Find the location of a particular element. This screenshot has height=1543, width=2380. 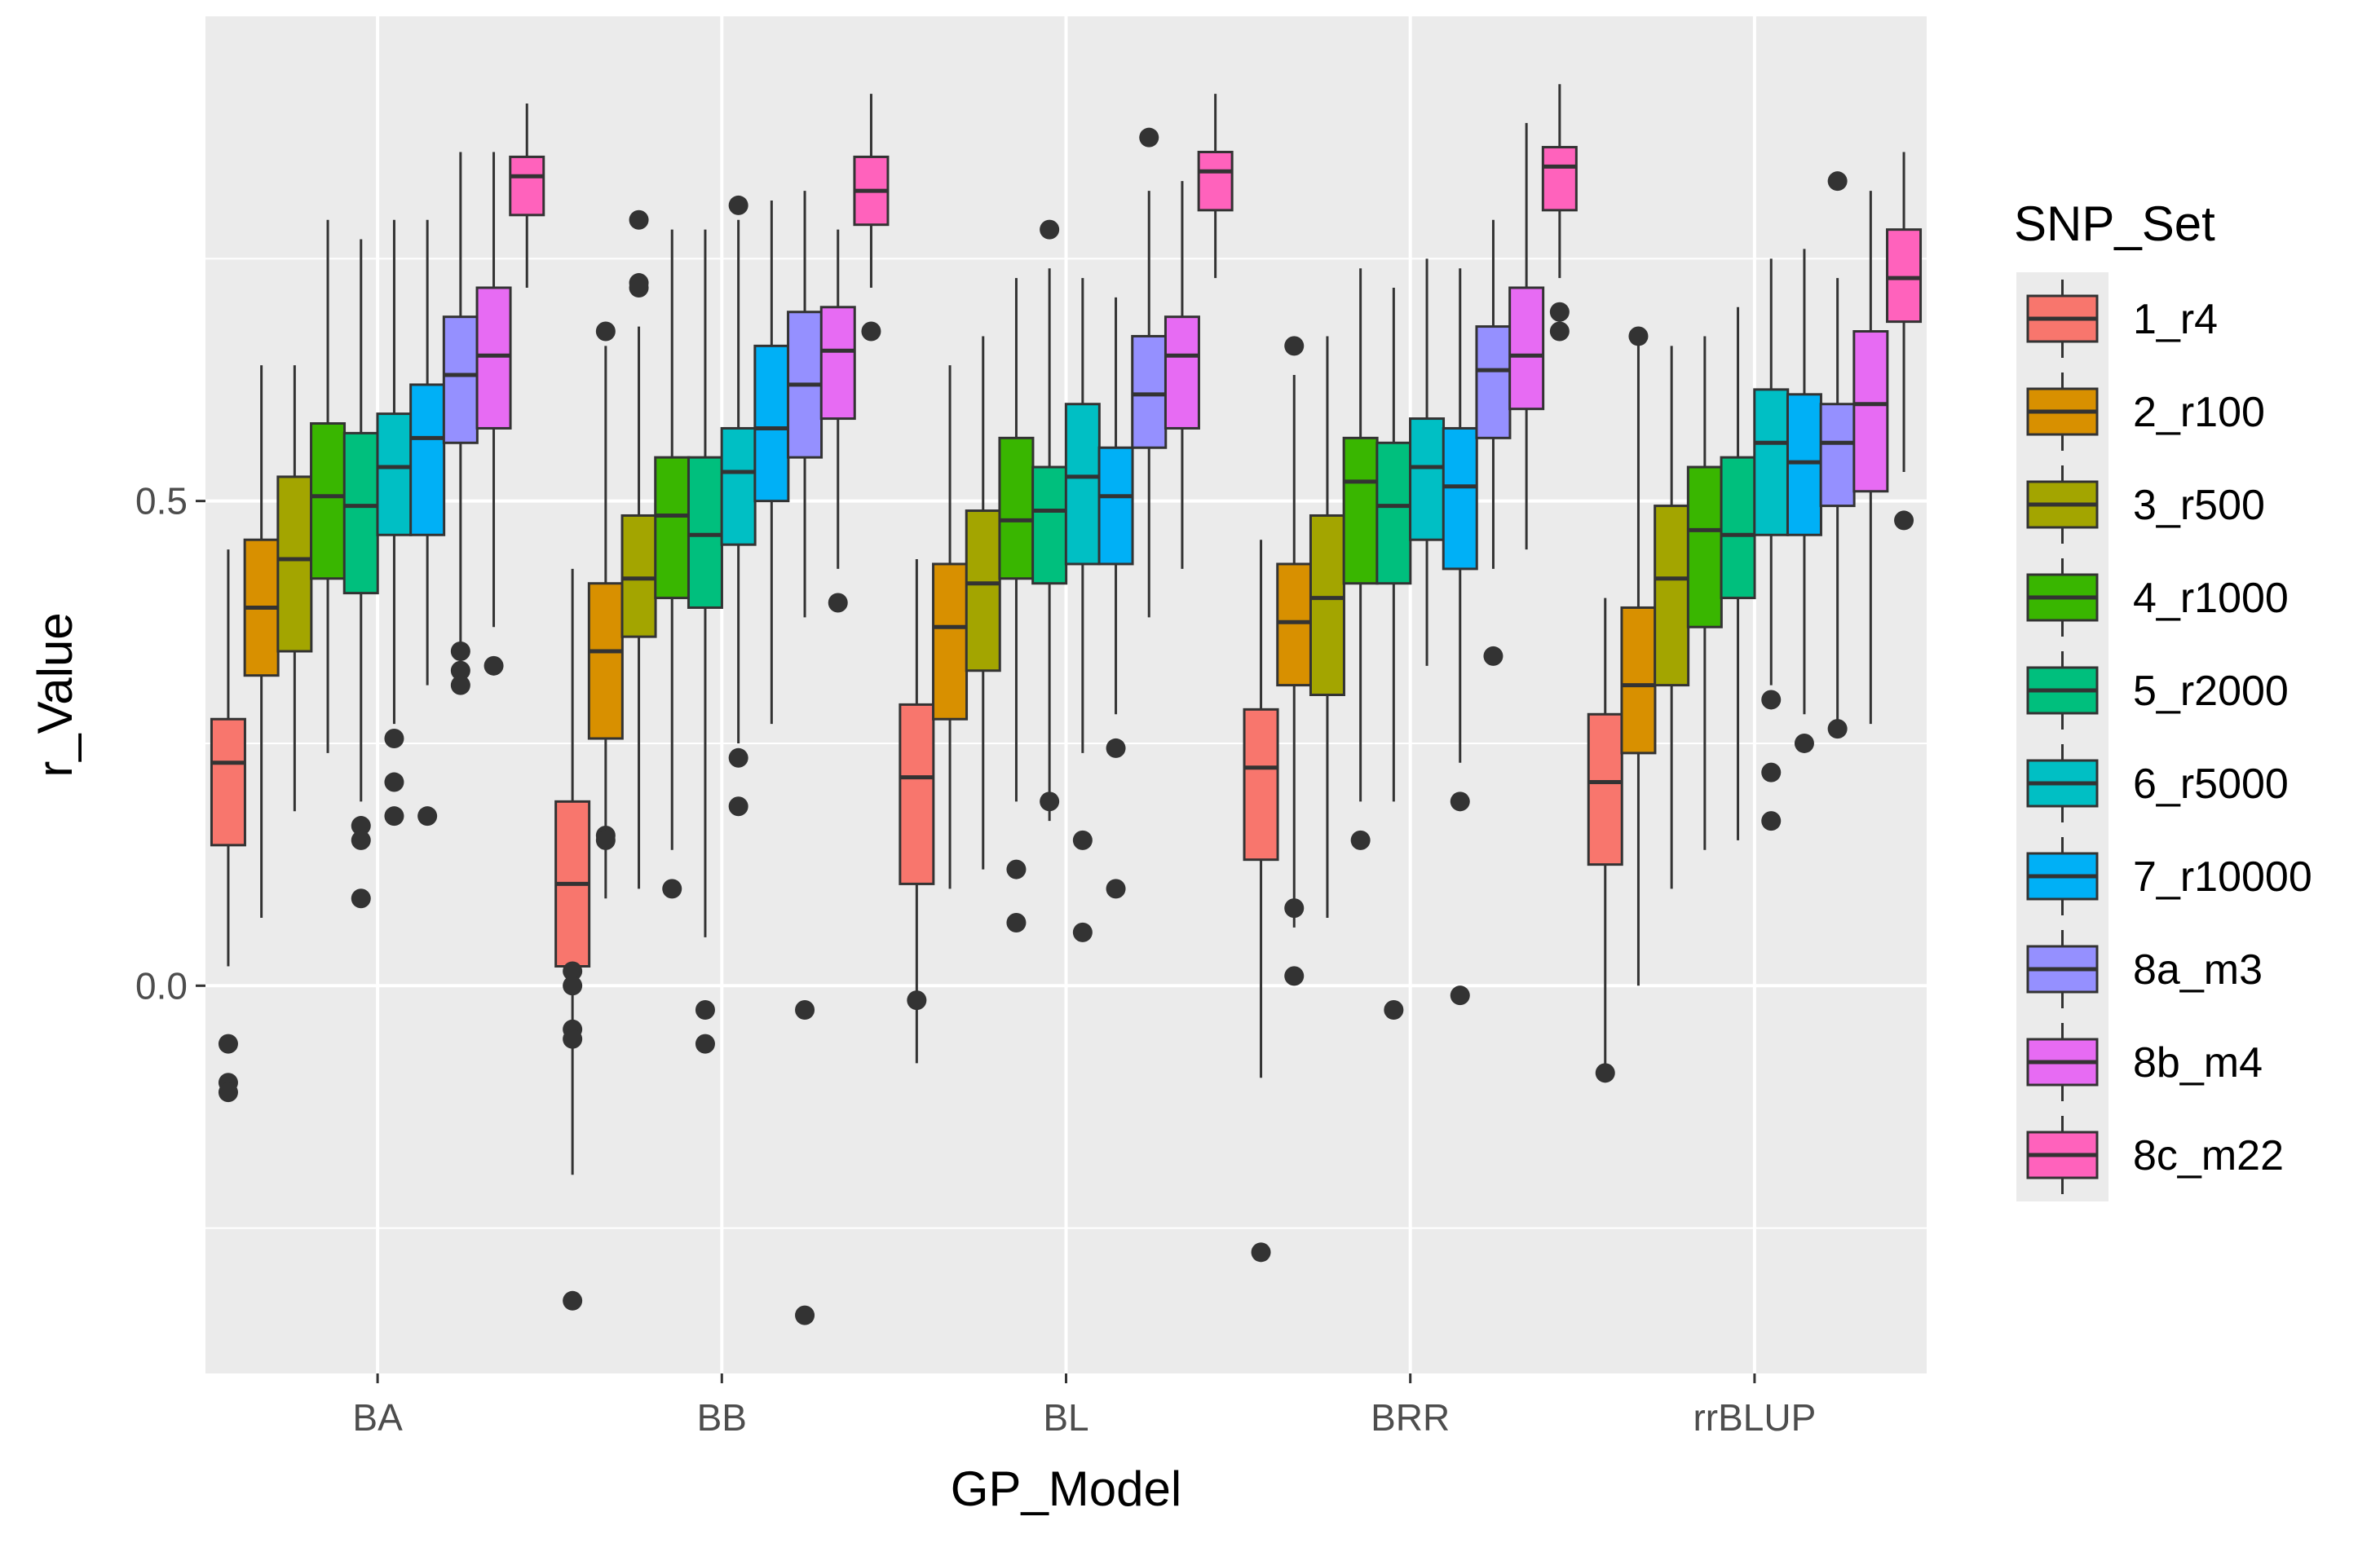

box-BRR-7_r10000 is located at coordinates (1460, 637).